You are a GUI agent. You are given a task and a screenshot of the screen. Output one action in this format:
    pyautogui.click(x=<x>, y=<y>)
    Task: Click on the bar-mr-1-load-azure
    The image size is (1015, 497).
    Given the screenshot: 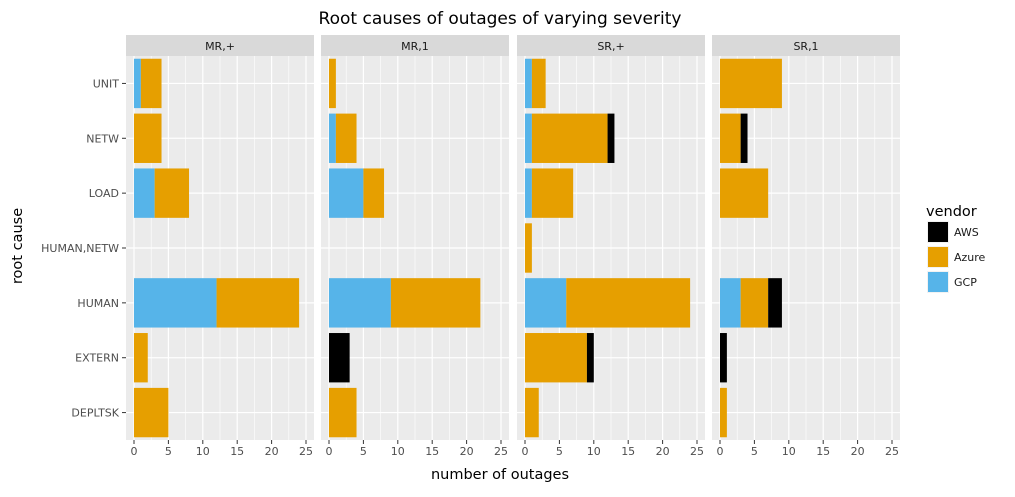 What is the action you would take?
    pyautogui.click(x=374, y=193)
    